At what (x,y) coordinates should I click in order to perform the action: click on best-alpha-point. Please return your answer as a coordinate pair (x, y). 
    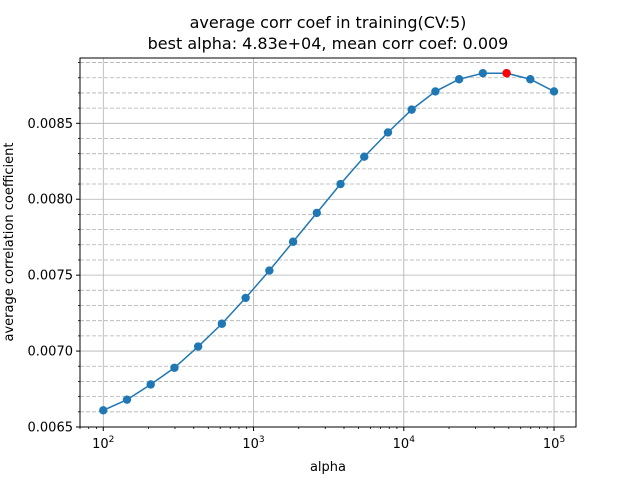
    Looking at the image, I should click on (506, 73).